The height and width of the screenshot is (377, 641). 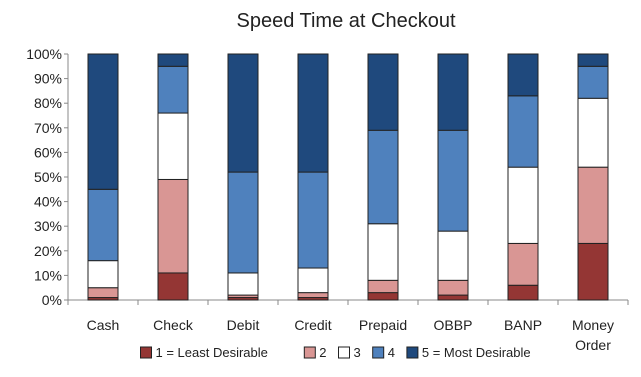 What do you see at coordinates (523, 325) in the screenshot?
I see `x-tick-label: BANP` at bounding box center [523, 325].